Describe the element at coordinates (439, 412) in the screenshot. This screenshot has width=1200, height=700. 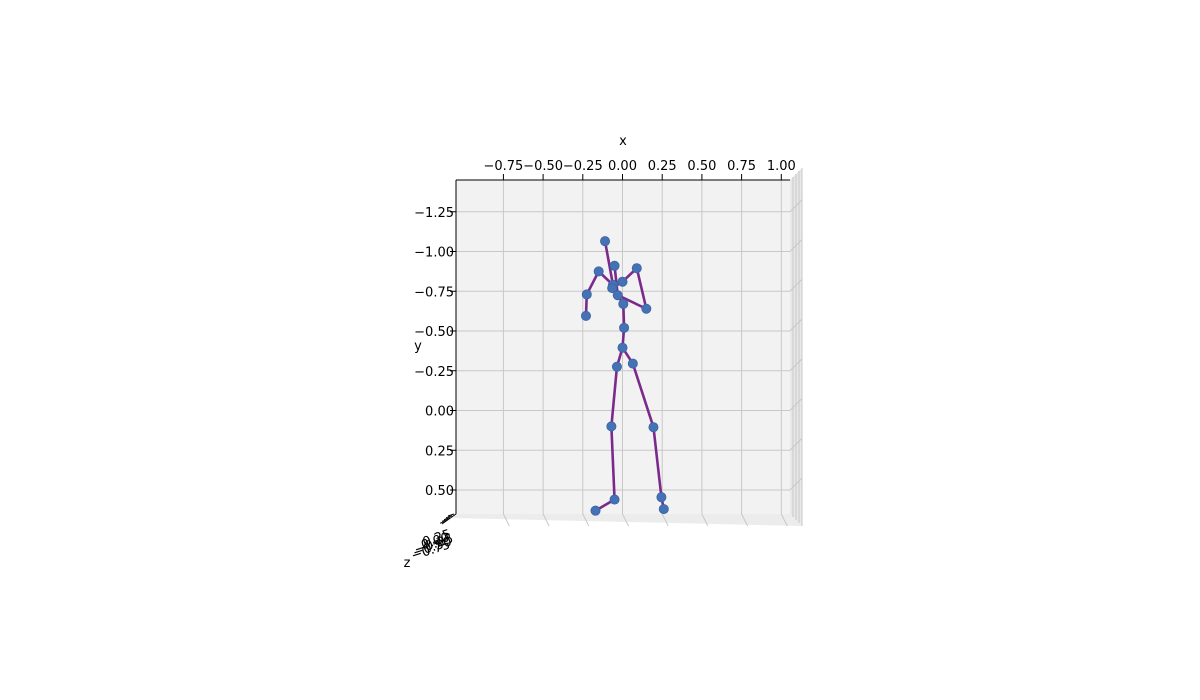
I see `y-tick-label: 0.00` at that location.